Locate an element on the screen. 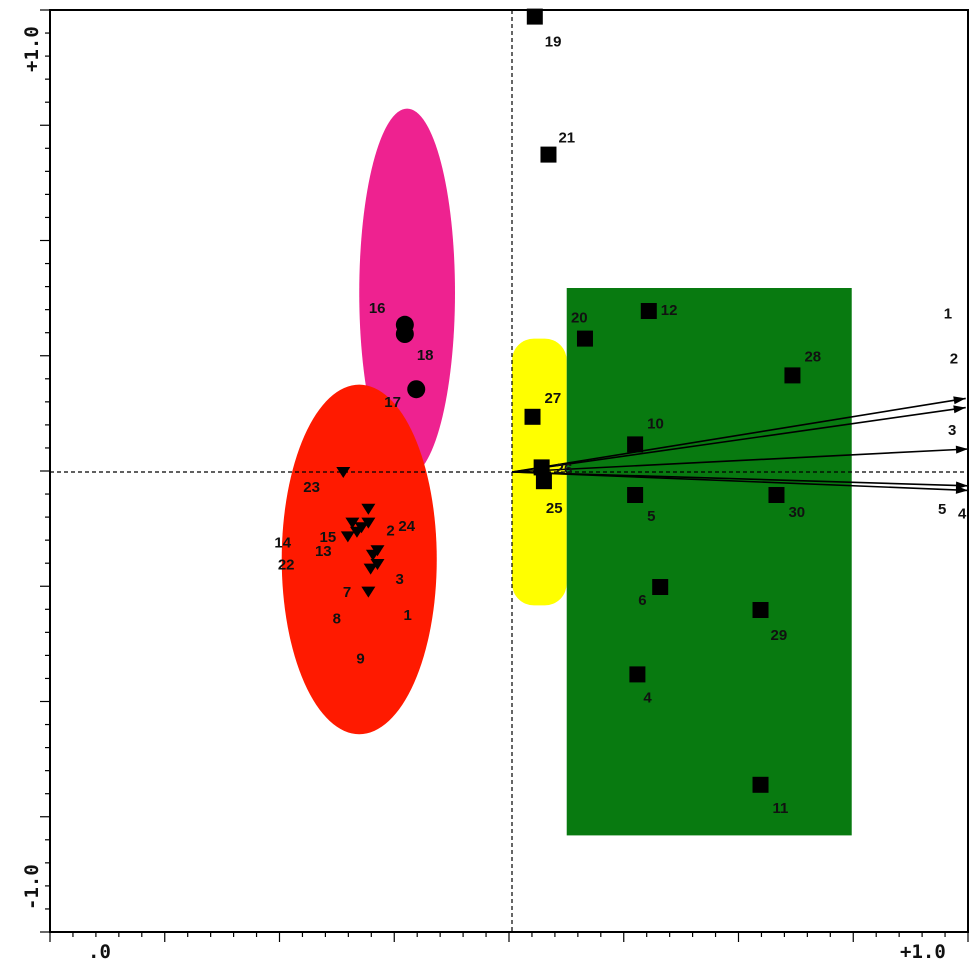 This screenshot has height=963, width=970. x-tick-label-right: +1.0 is located at coordinates (923, 952).